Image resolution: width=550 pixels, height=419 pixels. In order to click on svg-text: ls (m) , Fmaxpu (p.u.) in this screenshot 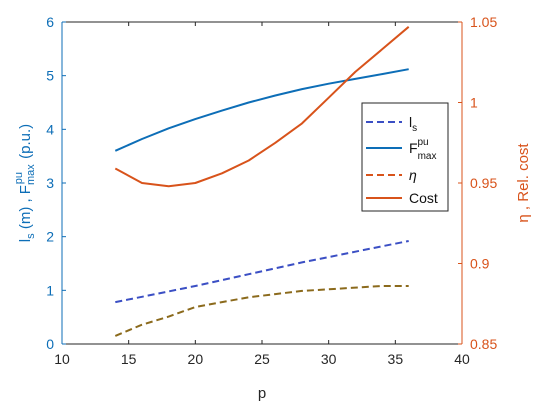, I will do `click(25, 183)`.